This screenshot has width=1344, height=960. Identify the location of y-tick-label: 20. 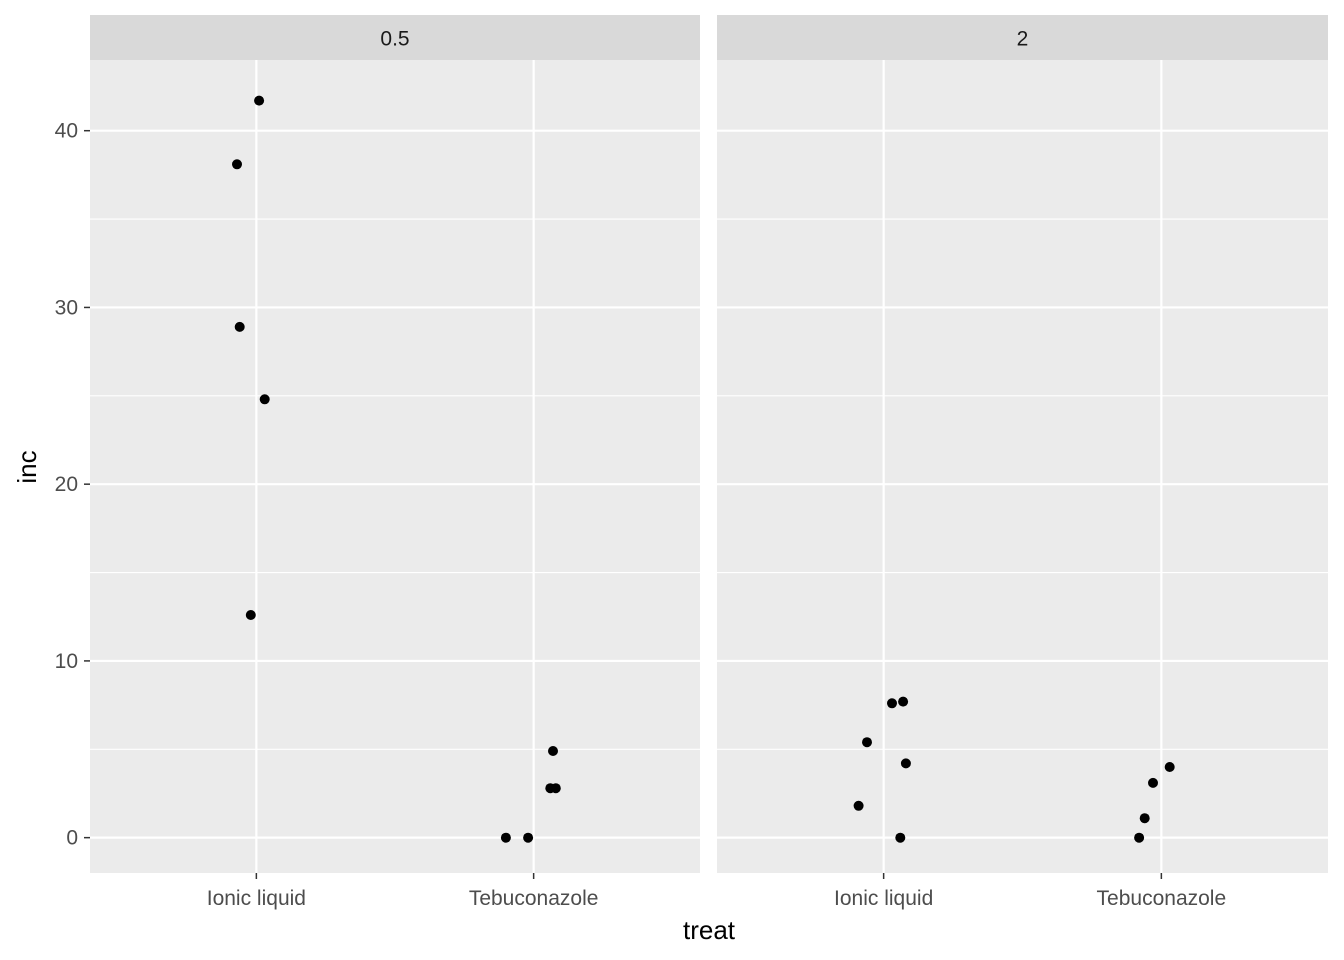
(66, 484).